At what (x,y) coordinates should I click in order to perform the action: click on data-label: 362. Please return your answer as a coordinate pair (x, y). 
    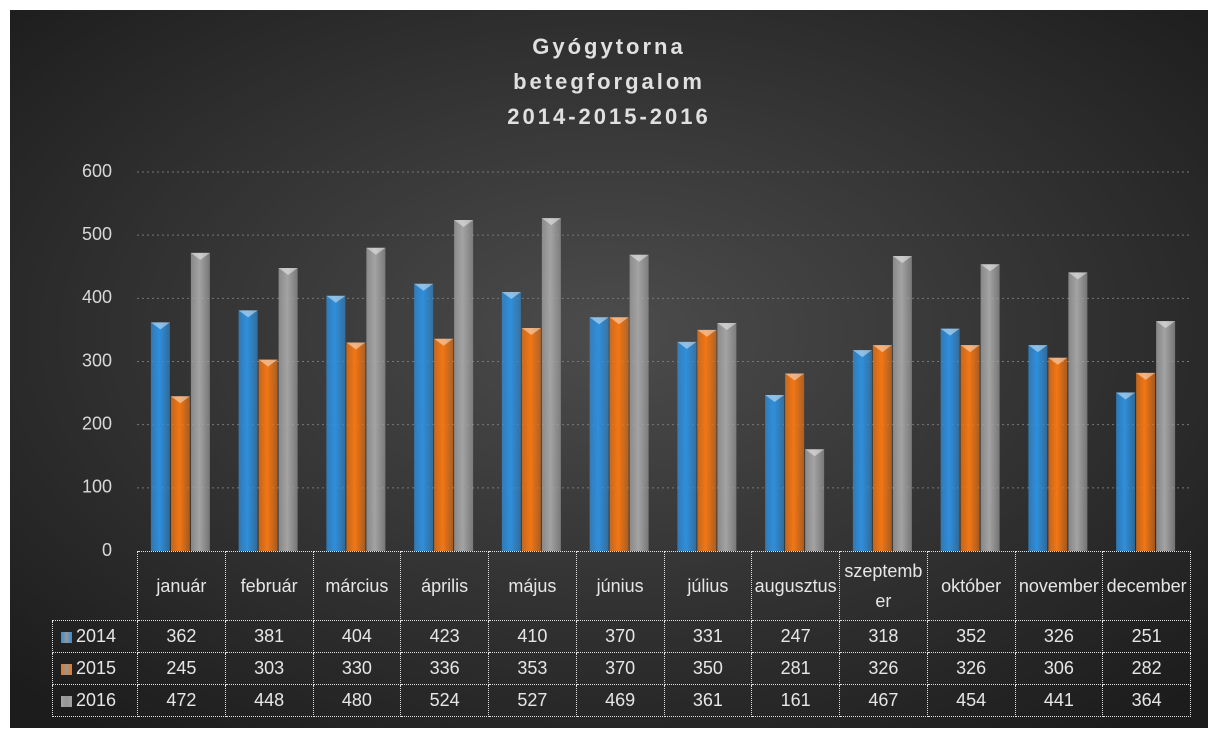
    Looking at the image, I should click on (181, 636).